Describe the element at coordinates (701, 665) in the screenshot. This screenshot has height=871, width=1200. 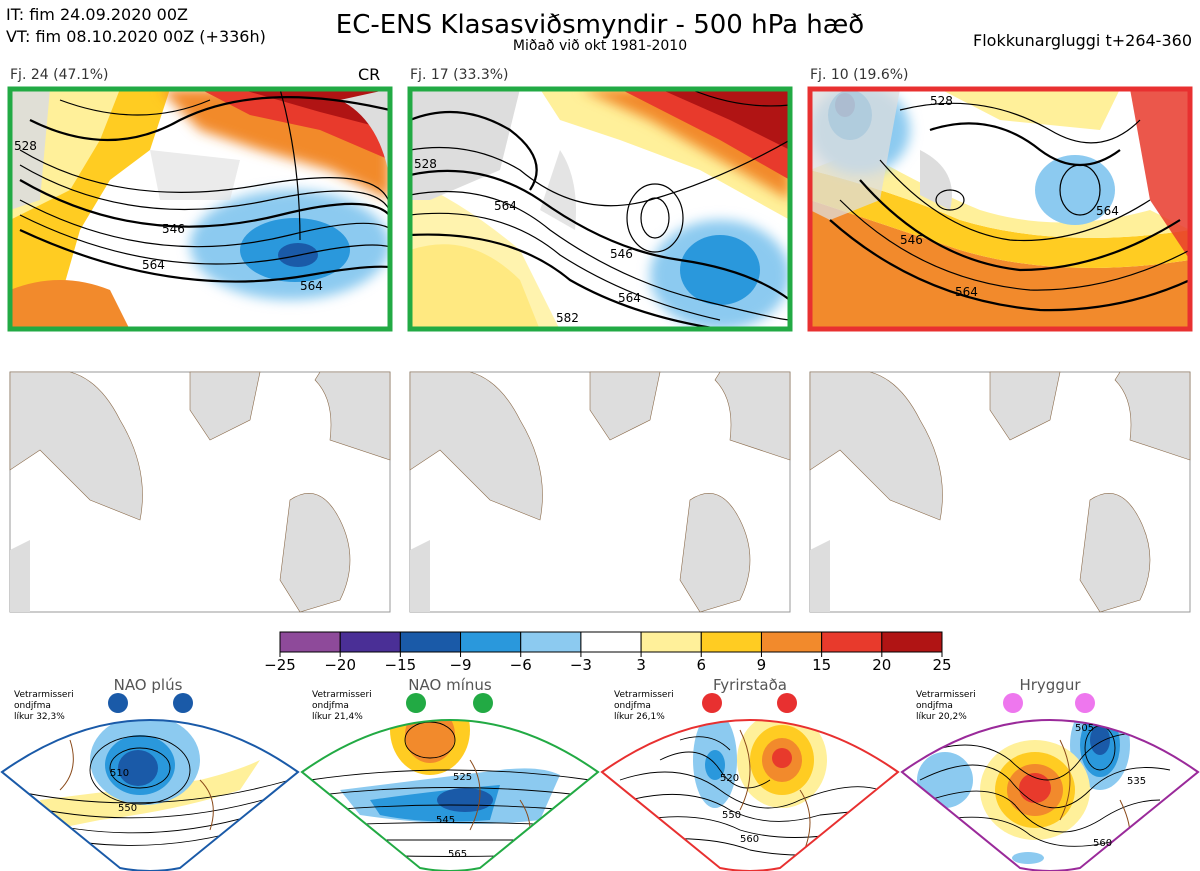
I see `colorbar-tick-label: 6` at that location.